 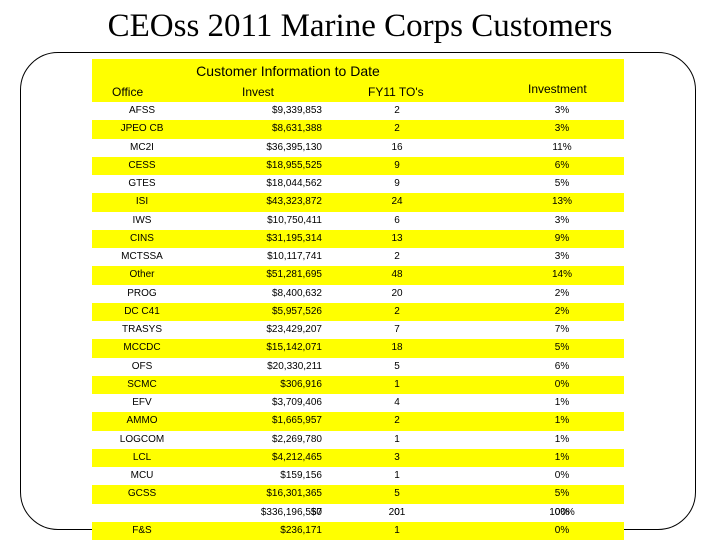 What do you see at coordinates (142, 256) in the screenshot?
I see `office-cell: MCTSSA` at bounding box center [142, 256].